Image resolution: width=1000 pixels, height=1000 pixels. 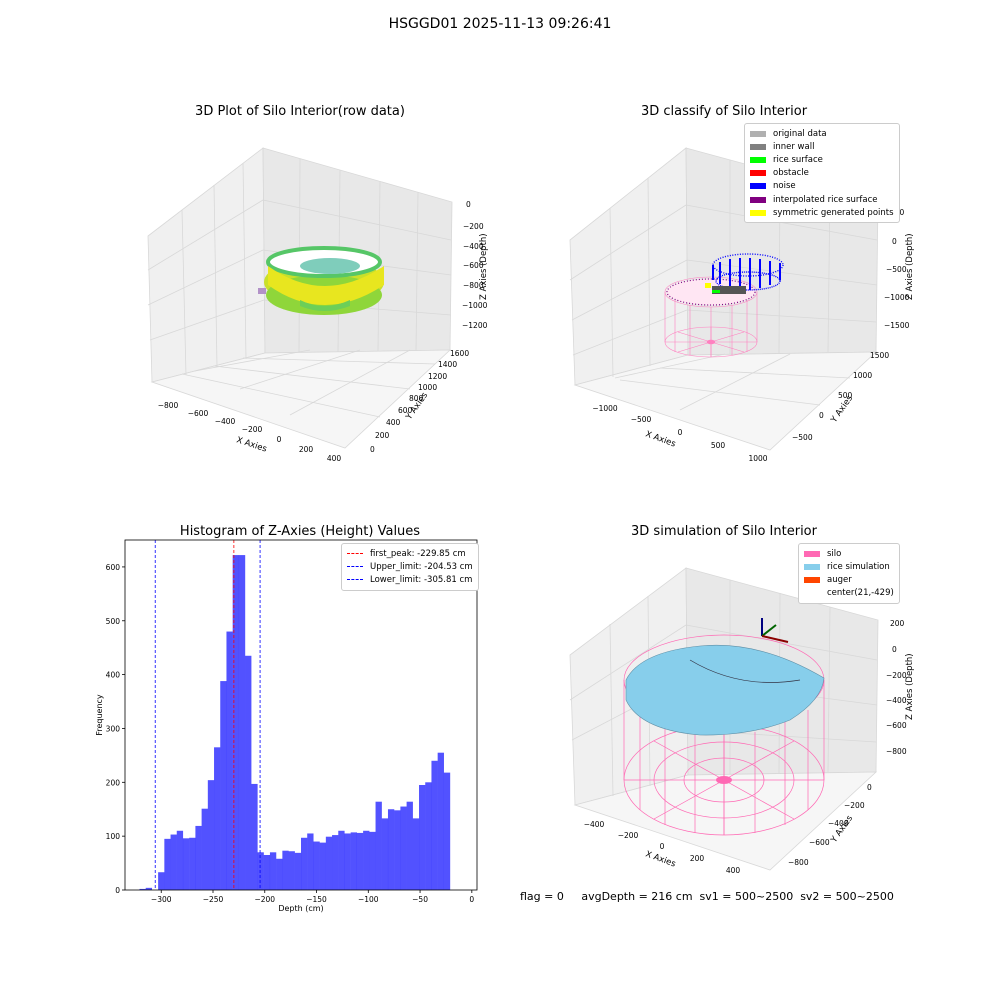 What do you see at coordinates (879, 355) in the screenshot?
I see `svg-text: 1500` at bounding box center [879, 355].